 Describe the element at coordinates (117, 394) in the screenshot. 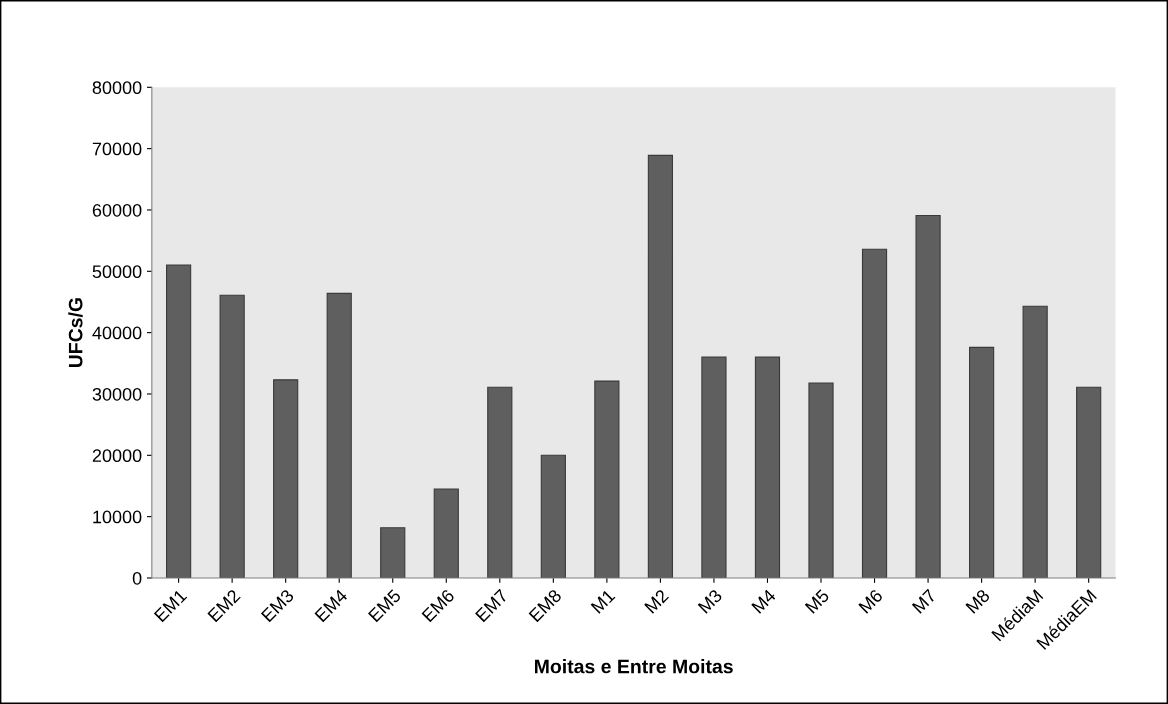

I see `y-tick-label: 30000` at that location.